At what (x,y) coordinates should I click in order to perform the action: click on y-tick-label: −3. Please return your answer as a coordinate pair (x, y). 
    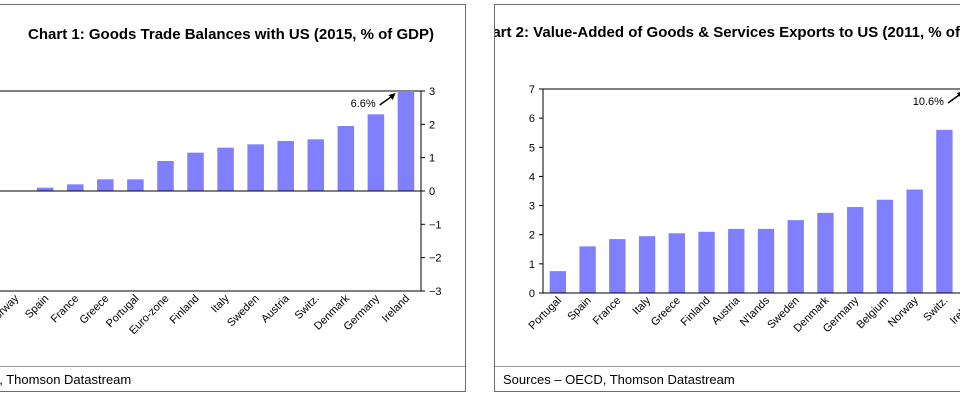
    Looking at the image, I should click on (435, 292).